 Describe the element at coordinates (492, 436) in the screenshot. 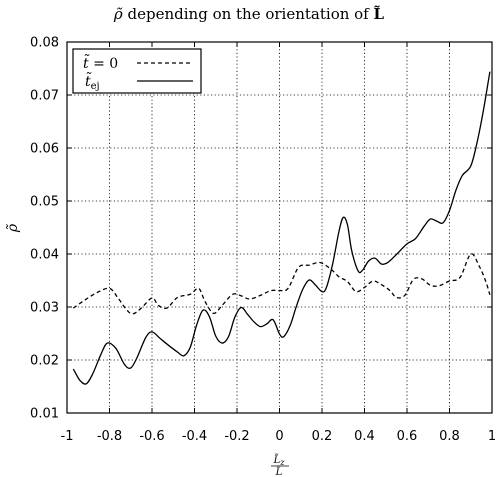

I see `x-tick-label: 1` at that location.